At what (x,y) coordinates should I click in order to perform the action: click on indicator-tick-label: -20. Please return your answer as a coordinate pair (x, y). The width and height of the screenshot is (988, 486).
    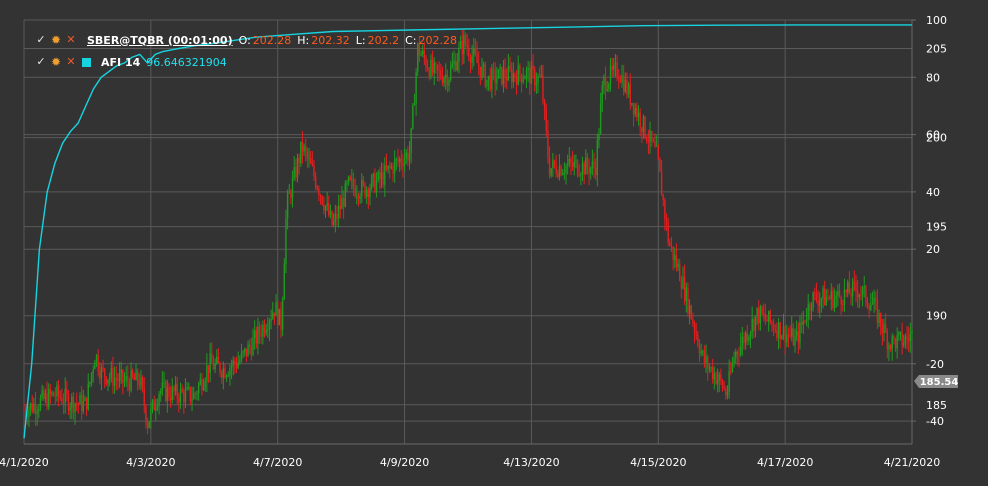
    Looking at the image, I should click on (935, 364).